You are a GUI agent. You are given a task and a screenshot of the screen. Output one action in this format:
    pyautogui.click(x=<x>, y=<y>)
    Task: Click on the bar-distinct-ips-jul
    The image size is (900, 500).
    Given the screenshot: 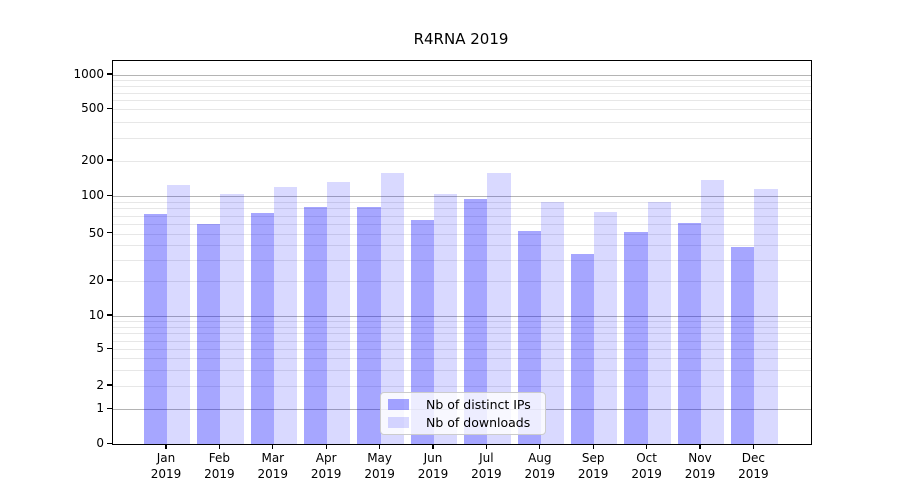 What is the action you would take?
    pyautogui.click(x=476, y=321)
    